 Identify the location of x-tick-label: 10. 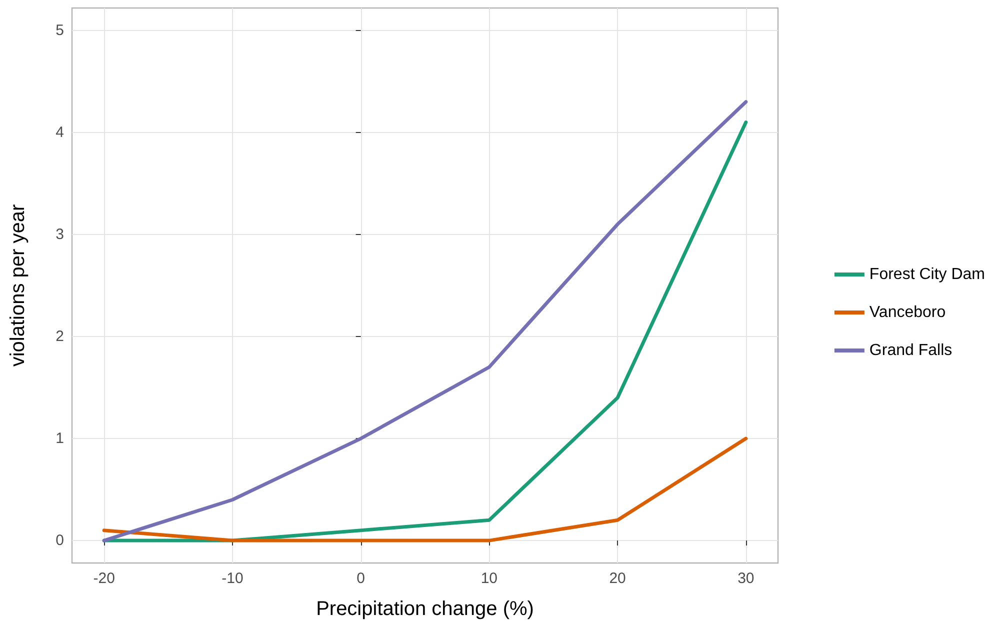
(489, 578).